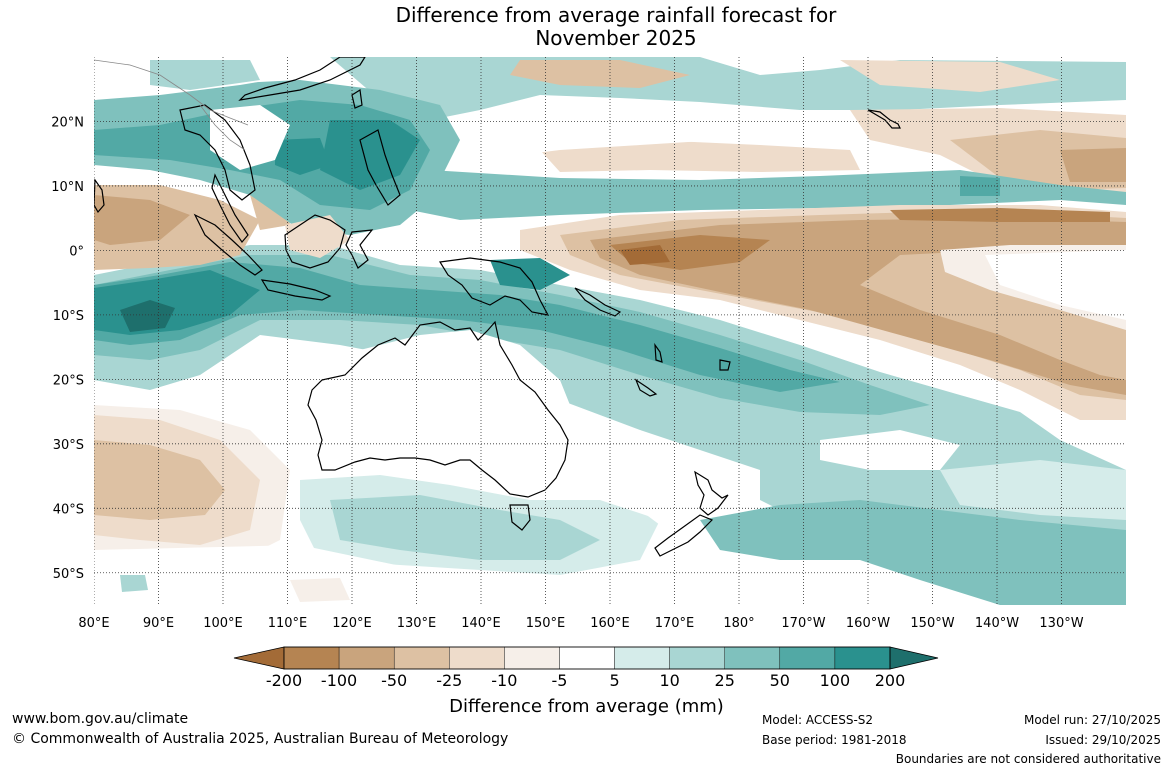 This screenshot has width=1173, height=770. What do you see at coordinates (93, 623) in the screenshot?
I see `longitude-label: 80°E` at bounding box center [93, 623].